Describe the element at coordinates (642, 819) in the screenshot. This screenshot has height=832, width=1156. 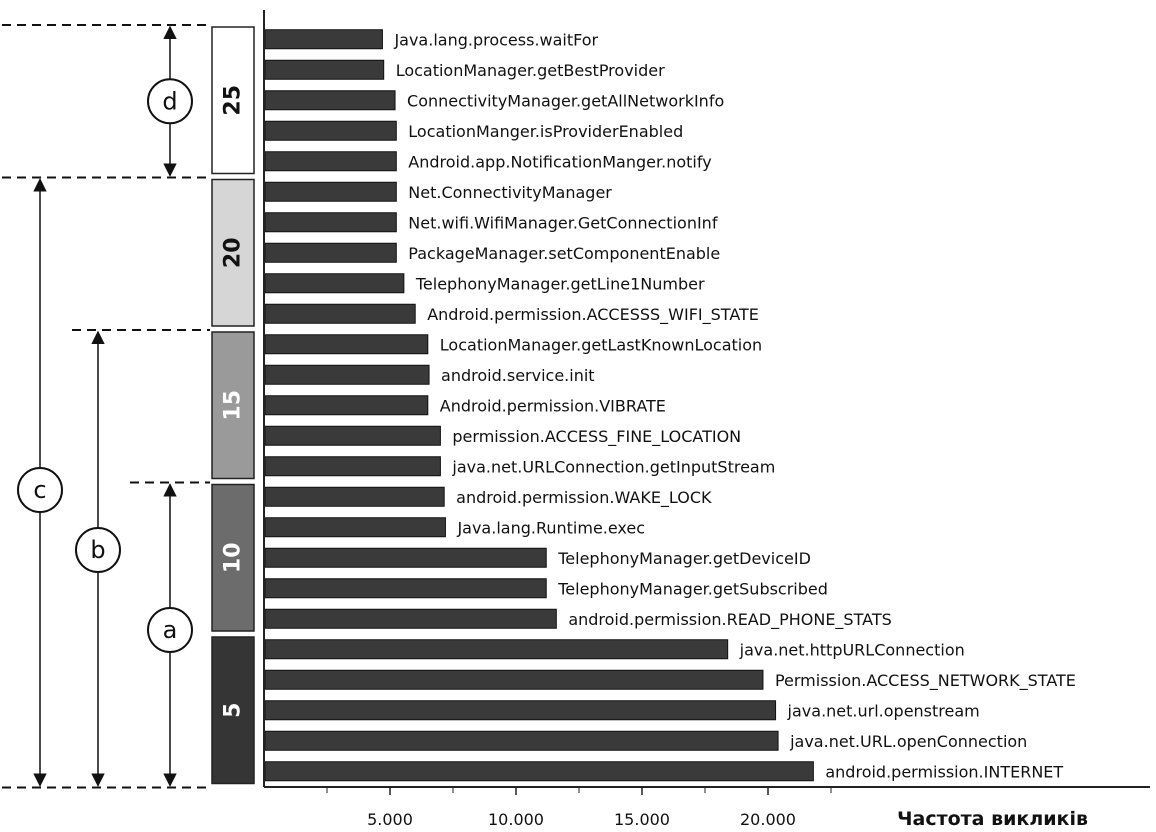
I see `x-tick-label: 15.000` at that location.